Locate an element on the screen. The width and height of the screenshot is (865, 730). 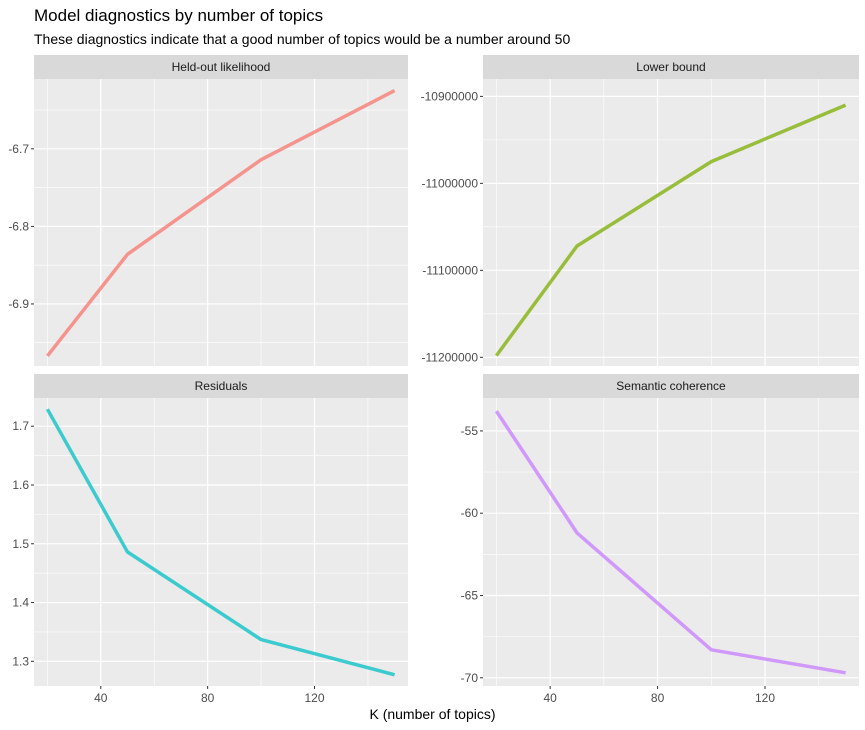
y-tick-label: -70 is located at coordinates (470, 678).